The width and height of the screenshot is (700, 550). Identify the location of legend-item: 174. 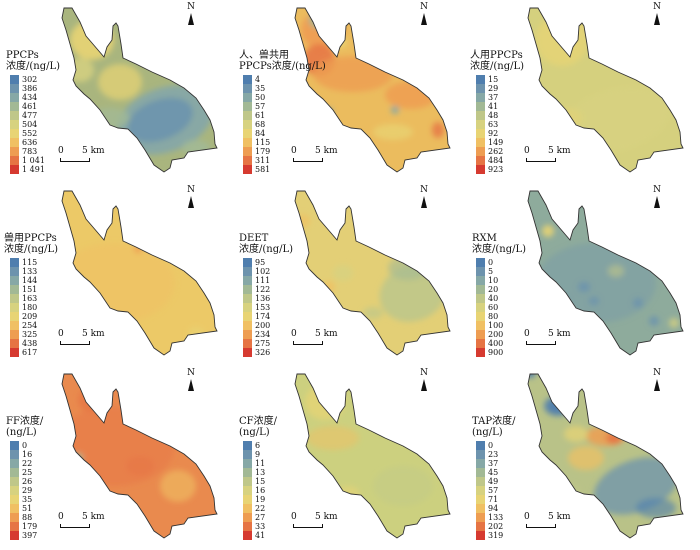
(256, 316).